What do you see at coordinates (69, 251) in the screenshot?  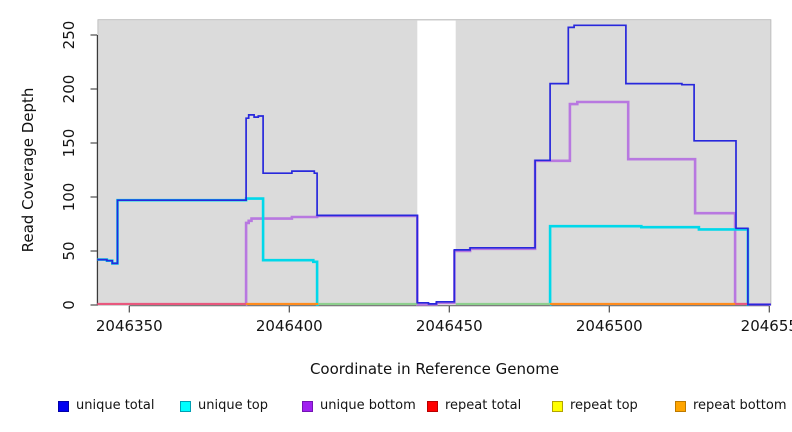 I see `y-tick-label: 50` at bounding box center [69, 251].